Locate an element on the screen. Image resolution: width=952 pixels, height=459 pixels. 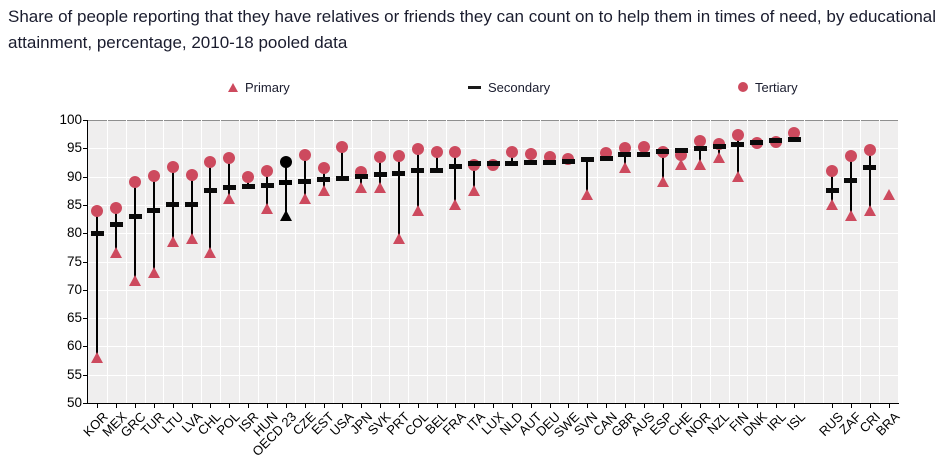
marker-circle-tertiary-USA is located at coordinates (342, 146).